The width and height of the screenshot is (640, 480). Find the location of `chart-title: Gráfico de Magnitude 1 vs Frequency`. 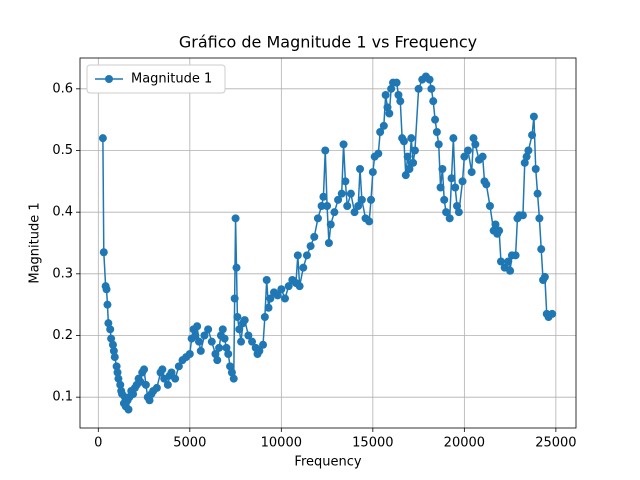

chart-title: Gráfico de Magnitude 1 vs Frequency is located at coordinates (328, 42).